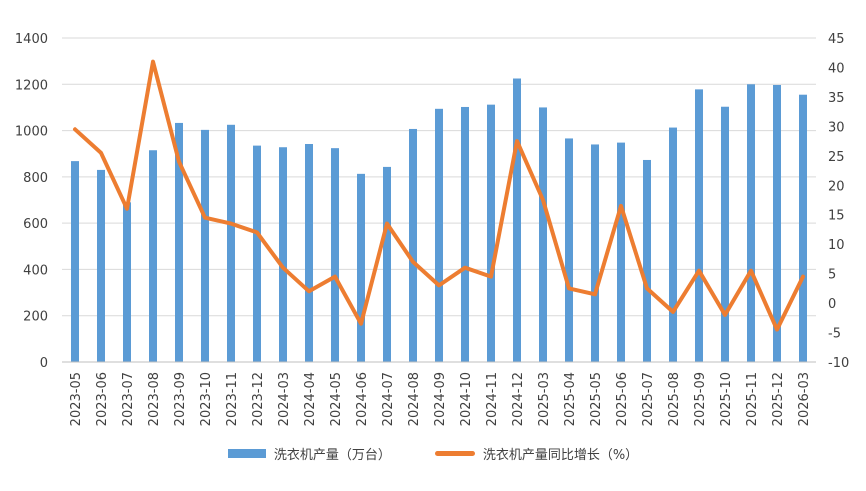  I want to click on x-tick-label: 2023-10, so click(206, 399).